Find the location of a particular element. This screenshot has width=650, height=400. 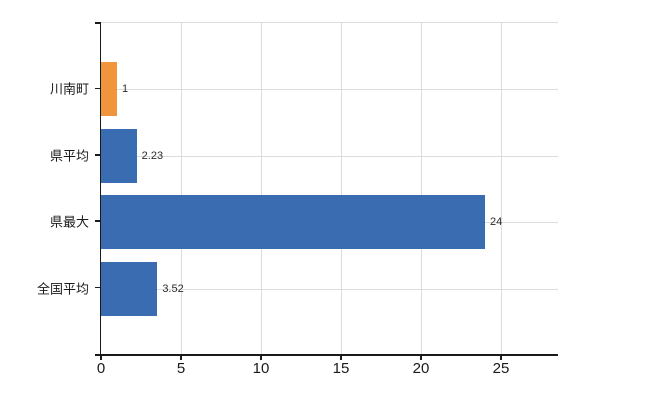

y-axis-top-tick is located at coordinates (98, 23).